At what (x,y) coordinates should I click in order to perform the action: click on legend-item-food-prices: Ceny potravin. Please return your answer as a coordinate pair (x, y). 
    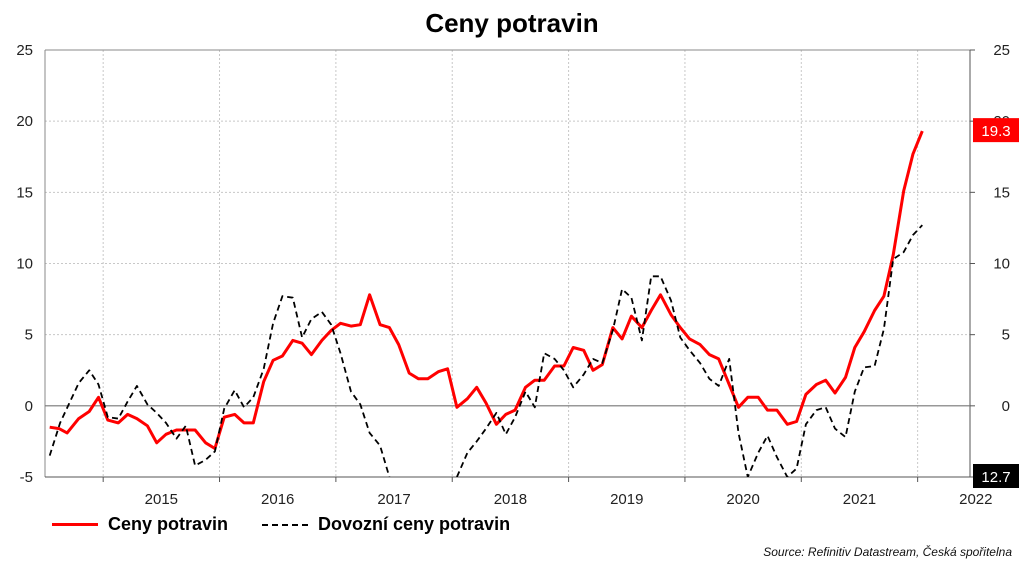
    Looking at the image, I should click on (140, 524).